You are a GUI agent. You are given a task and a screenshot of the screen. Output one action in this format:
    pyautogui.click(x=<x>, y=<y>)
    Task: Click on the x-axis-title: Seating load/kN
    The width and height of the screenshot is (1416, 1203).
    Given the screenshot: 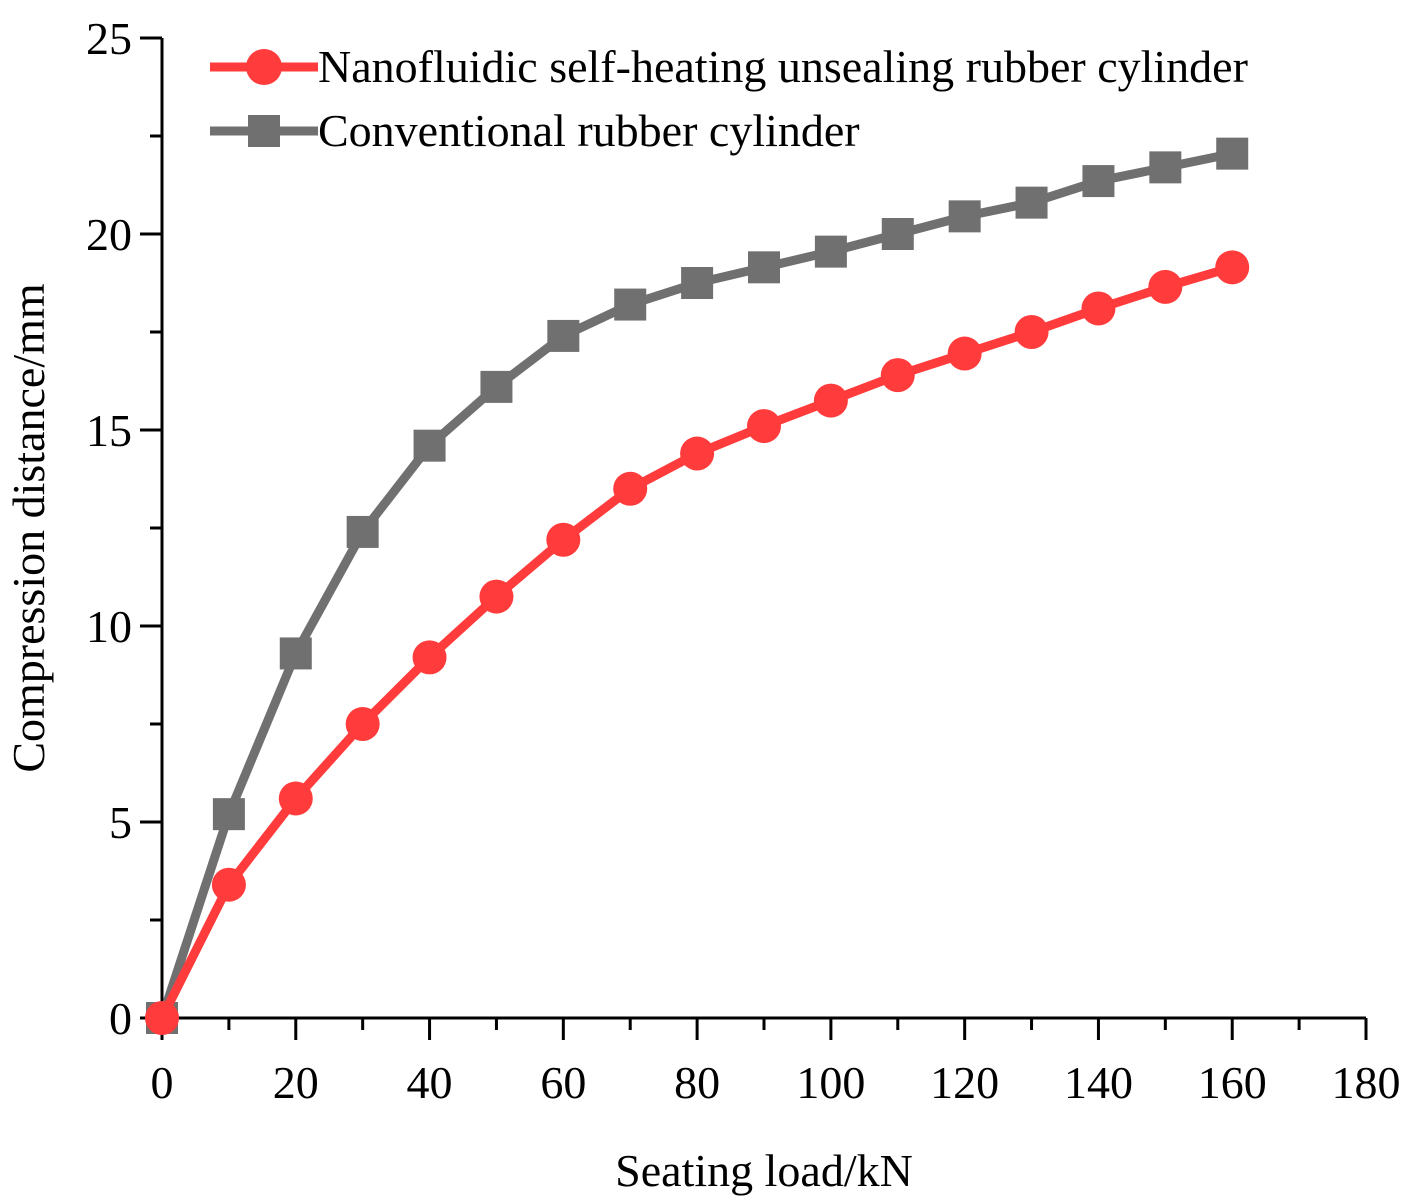 What is the action you would take?
    pyautogui.click(x=764, y=1170)
    